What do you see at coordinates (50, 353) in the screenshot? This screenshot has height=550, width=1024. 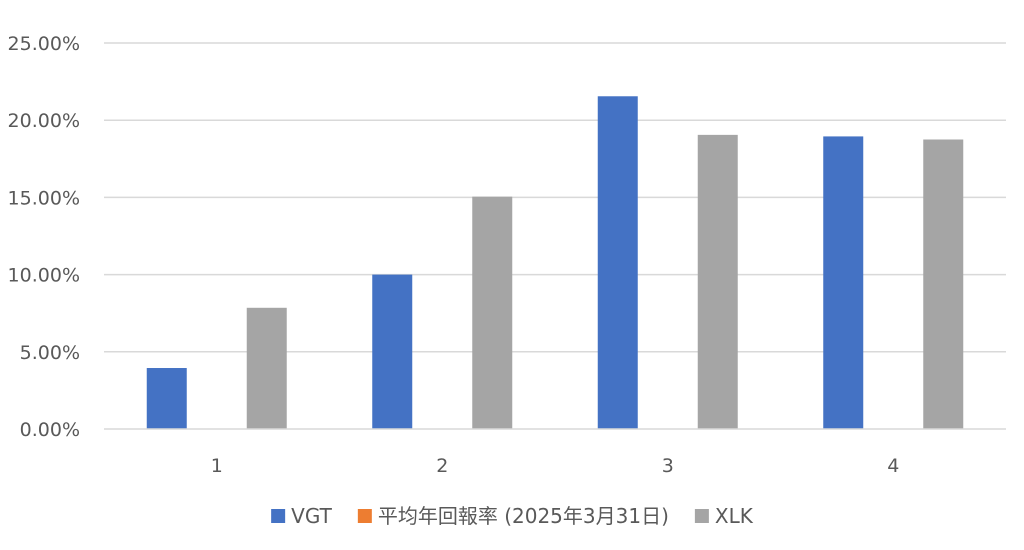 I see `y-tick-label: 5.00%` at bounding box center [50, 353].